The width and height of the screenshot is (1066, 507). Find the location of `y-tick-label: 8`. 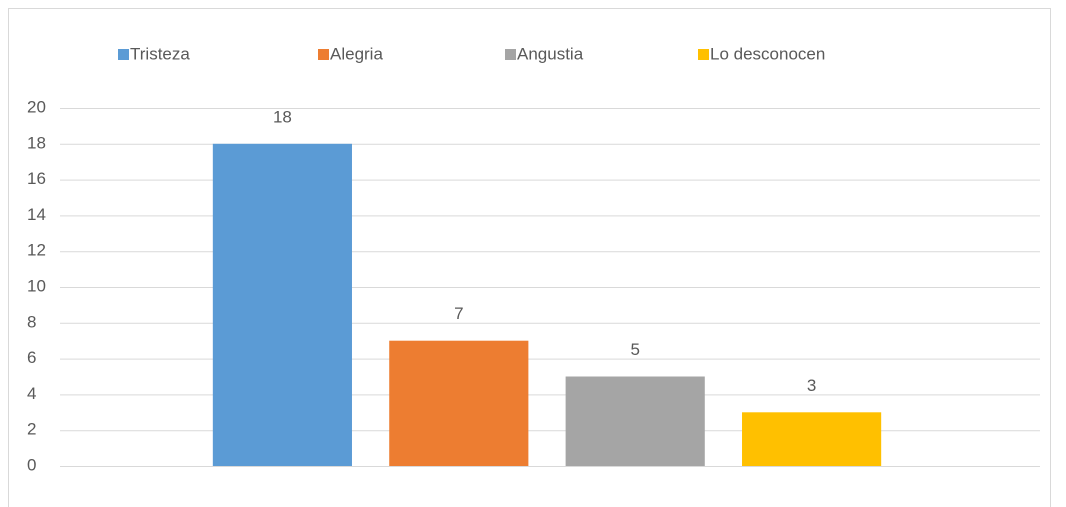

y-tick-label: 8 is located at coordinates (31, 321).